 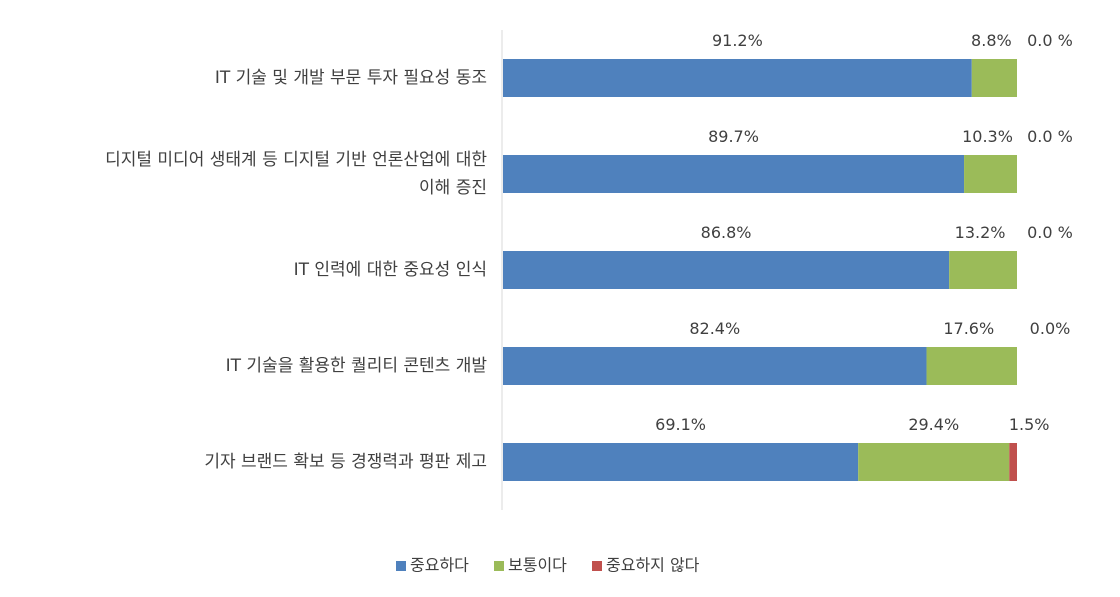 I want to click on legend-label: 중요하지 않다, so click(x=653, y=565).